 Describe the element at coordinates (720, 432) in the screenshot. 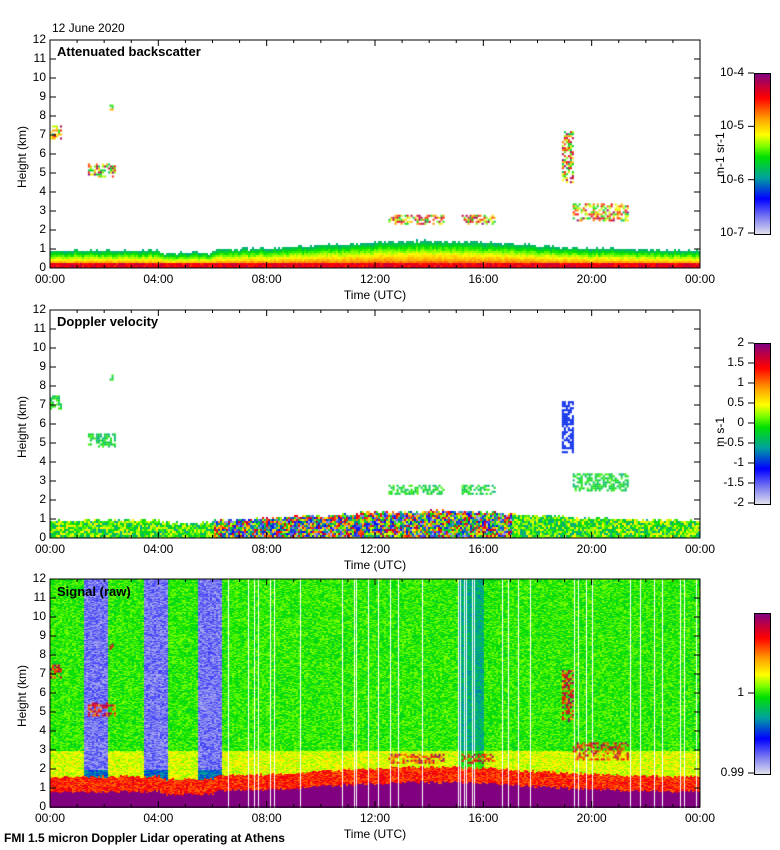

I see `colorbar-unit-label: m s-1` at that location.